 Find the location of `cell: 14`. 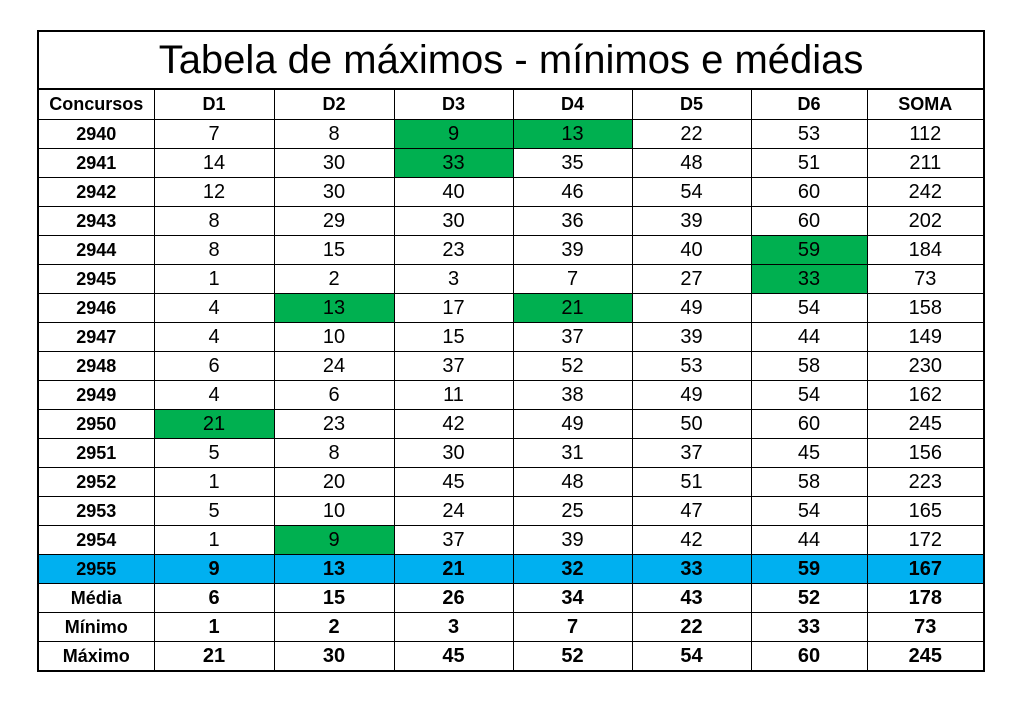

cell: 14 is located at coordinates (214, 163).